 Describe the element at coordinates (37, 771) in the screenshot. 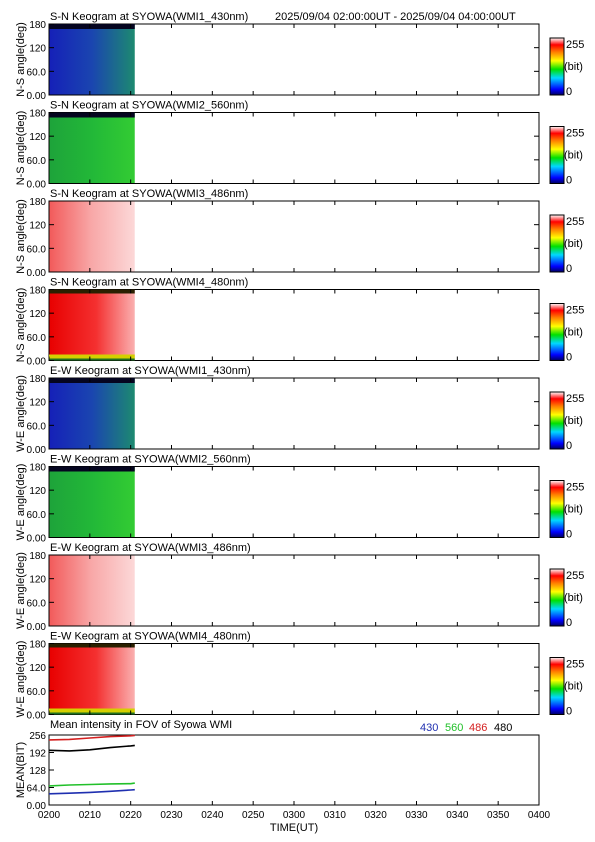

I see `y-tick-label: 128` at that location.